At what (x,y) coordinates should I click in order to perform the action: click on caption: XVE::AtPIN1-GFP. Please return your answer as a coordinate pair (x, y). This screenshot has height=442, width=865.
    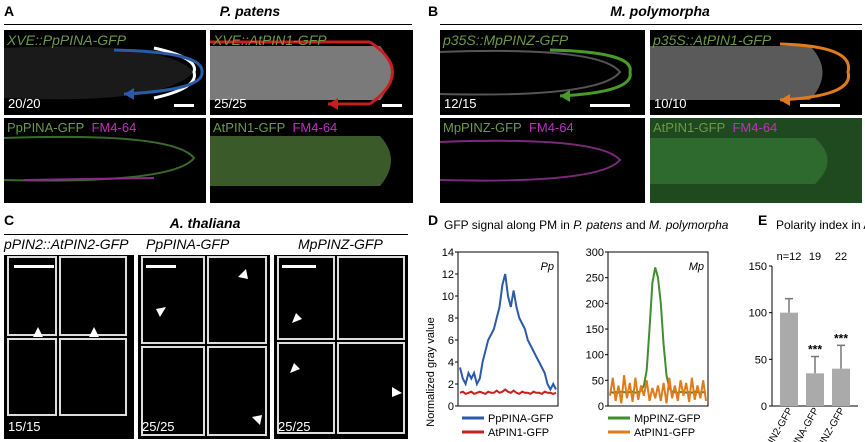
    Looking at the image, I should click on (270, 40).